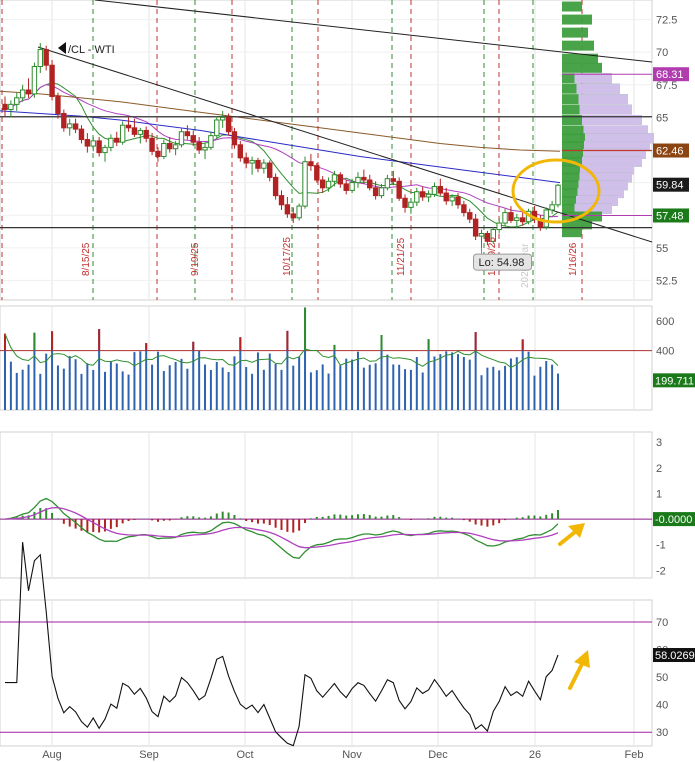 This screenshot has height=762, width=695. I want to click on event-date-label: 9/19/25, so click(195, 259).